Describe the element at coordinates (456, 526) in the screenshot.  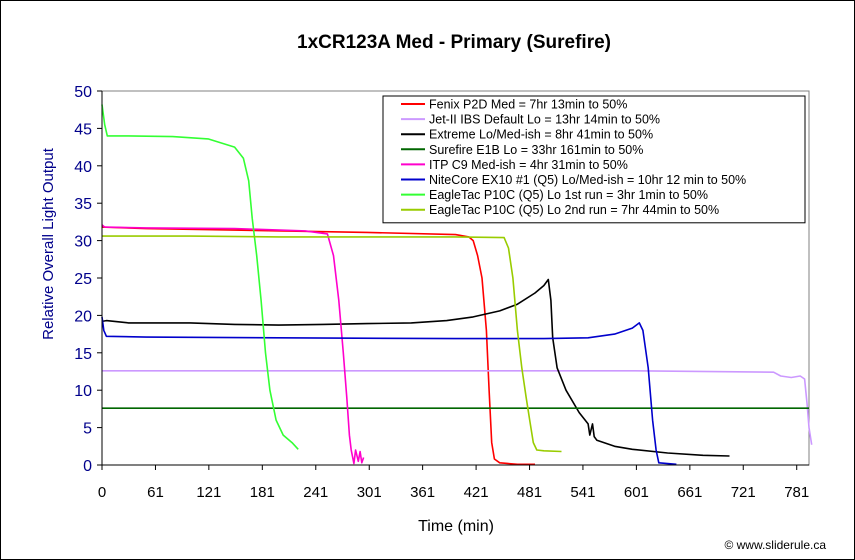
I see `x-axis-label: Time (min)` at that location.